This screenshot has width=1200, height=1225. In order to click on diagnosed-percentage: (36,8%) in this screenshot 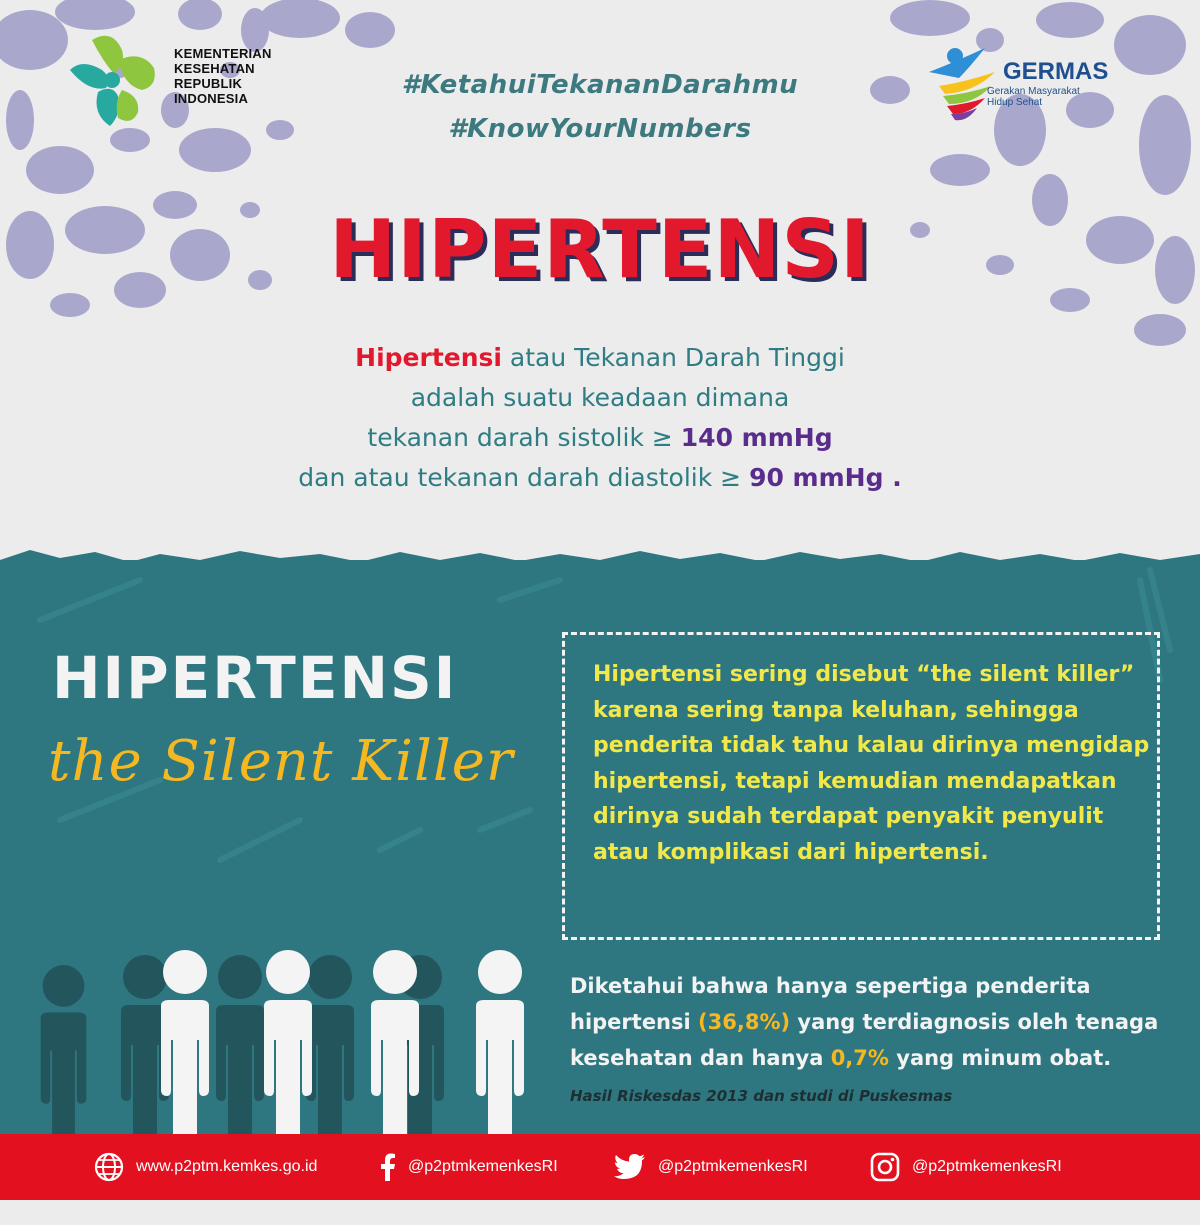, I will do `click(744, 1022)`.